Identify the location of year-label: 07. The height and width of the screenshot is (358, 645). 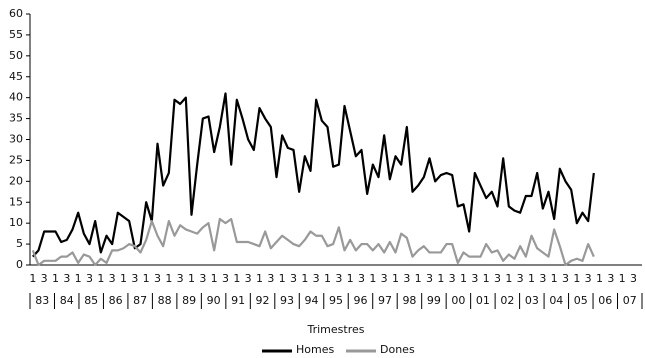
(630, 300).